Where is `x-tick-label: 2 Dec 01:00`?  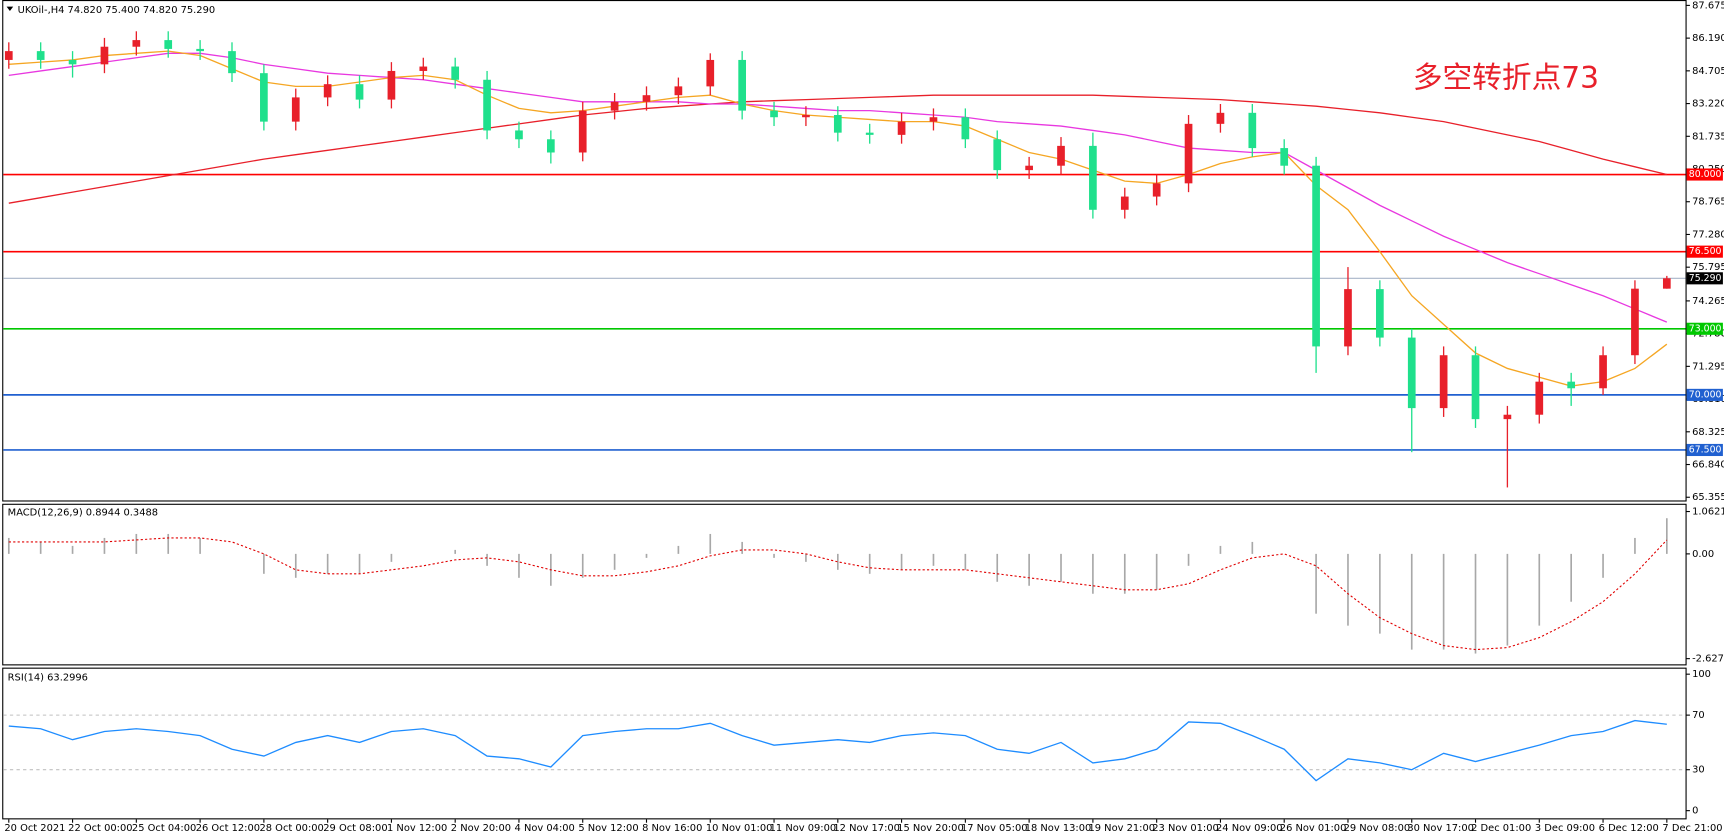 x-tick-label: 2 Dec 01:00 is located at coordinates (1501, 828).